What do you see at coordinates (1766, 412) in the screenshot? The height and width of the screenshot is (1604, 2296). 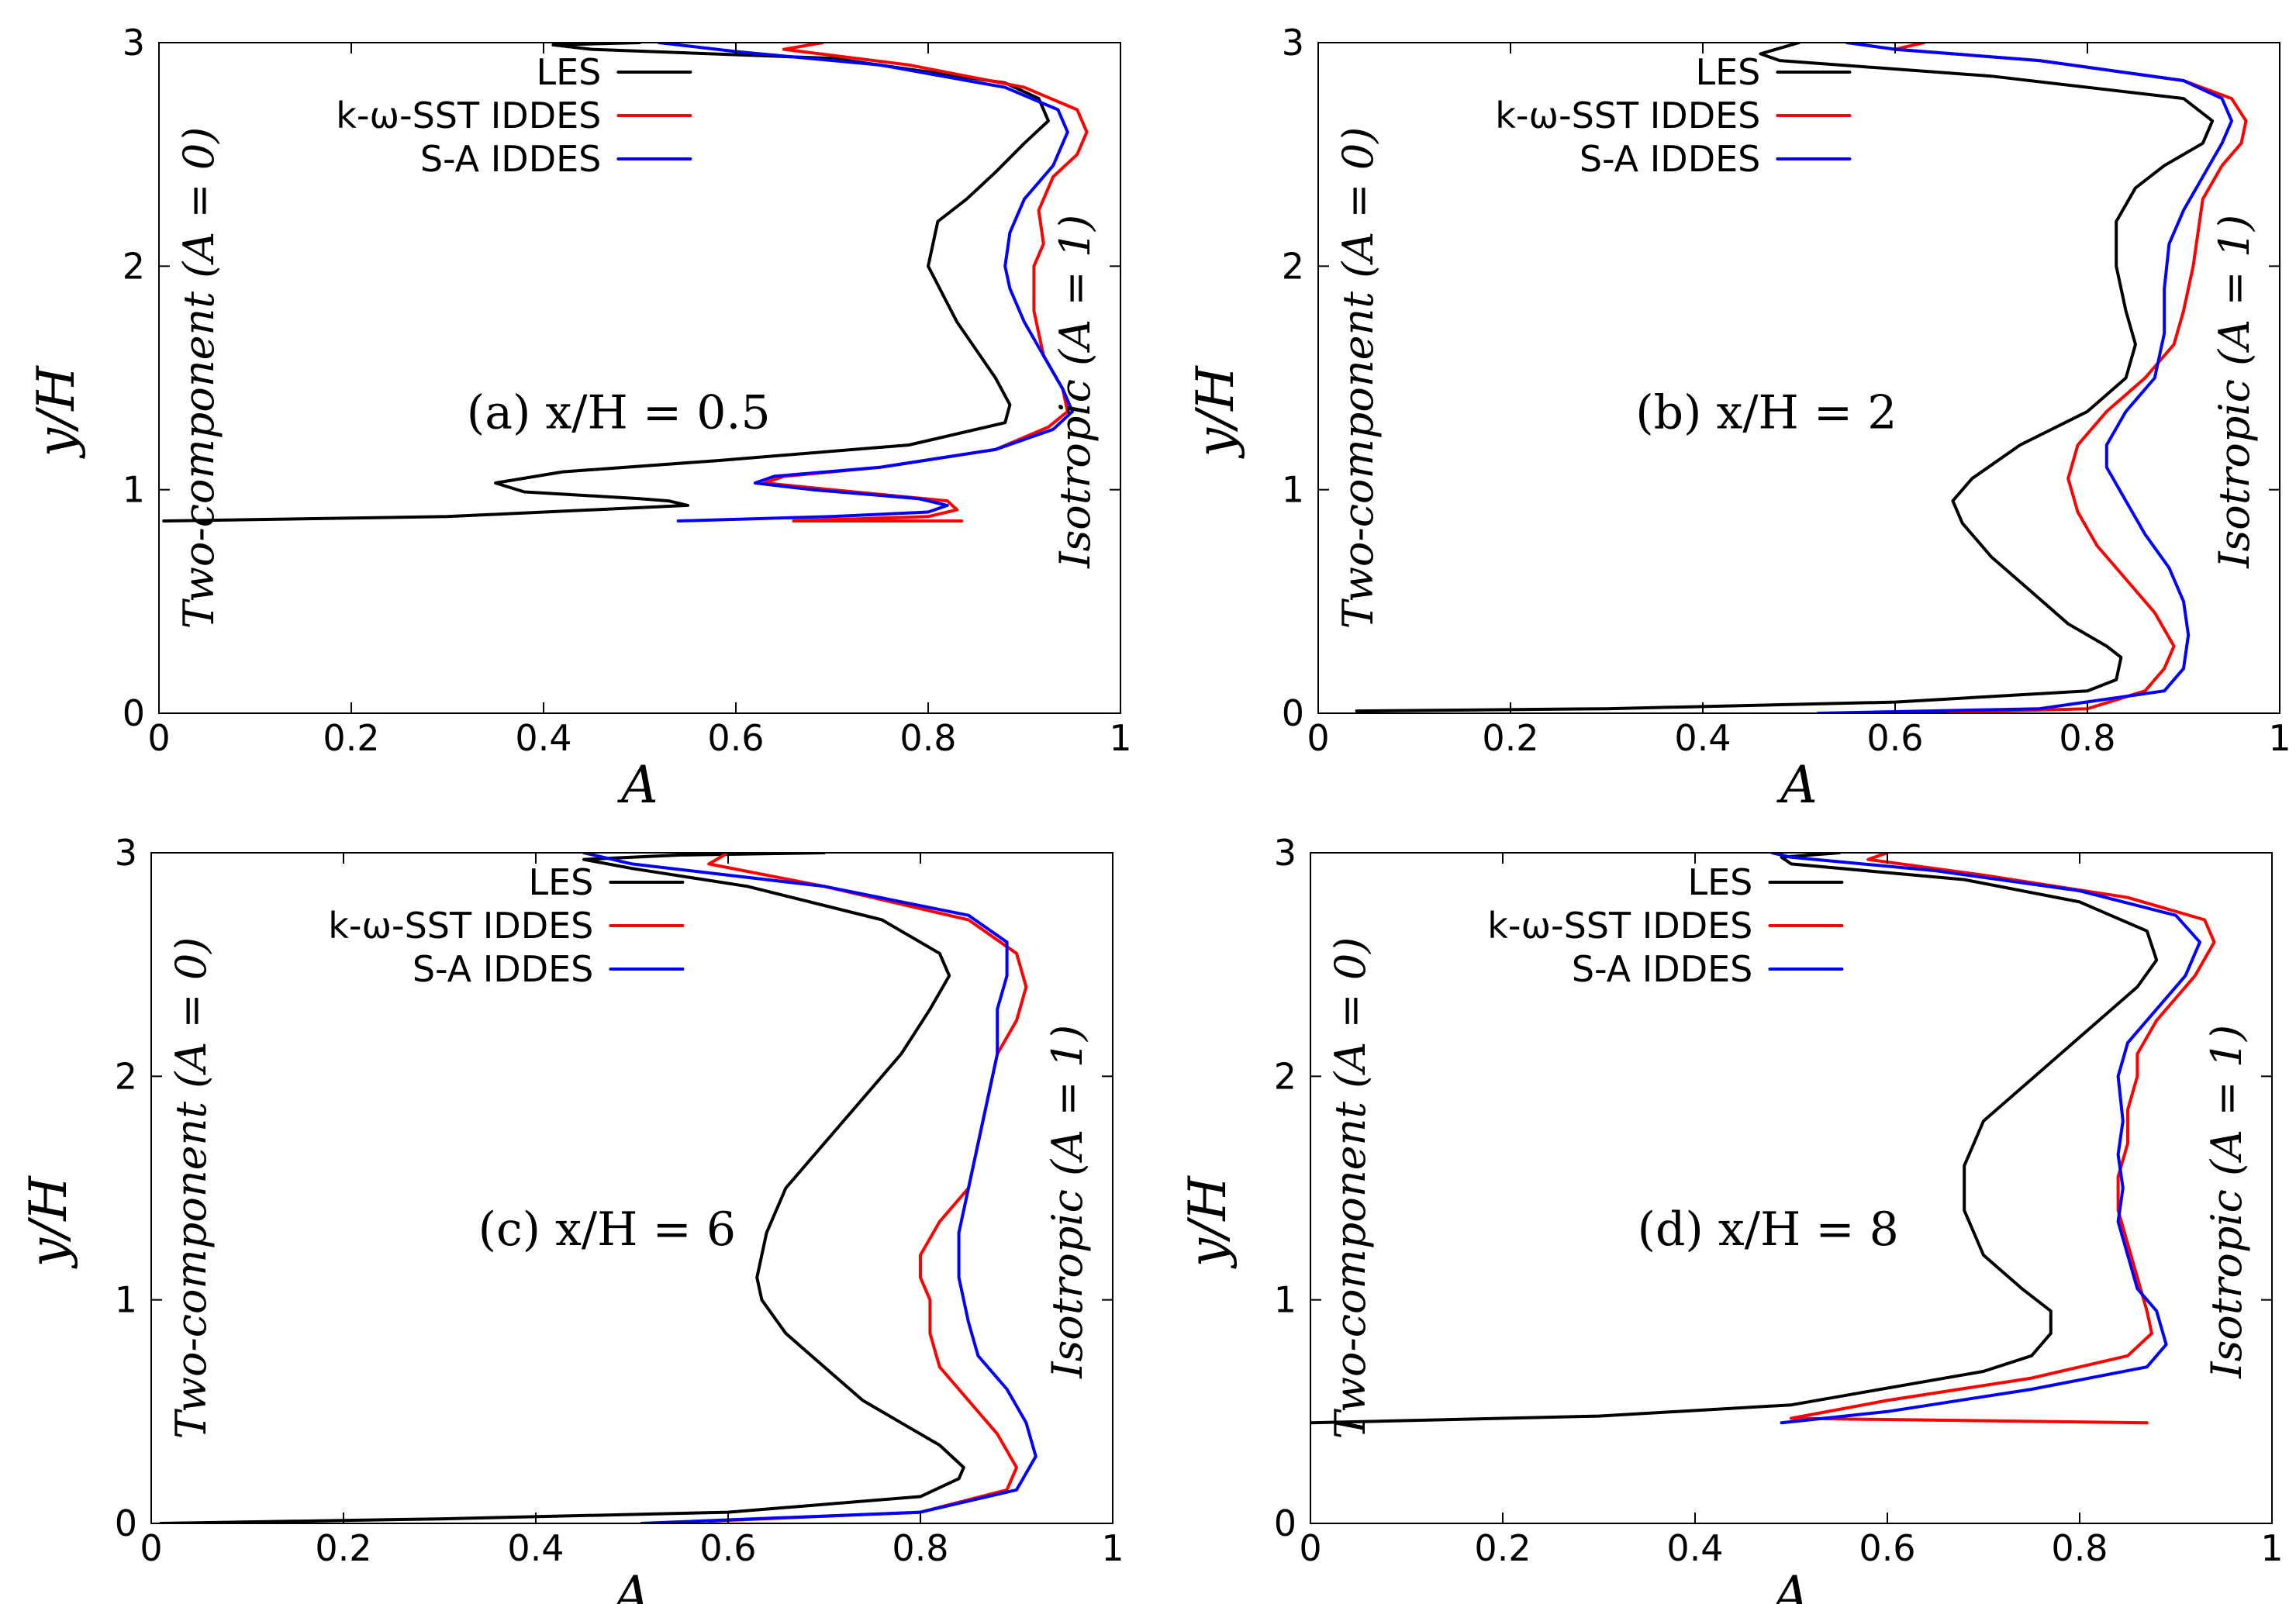 I see `panel-label: (b) x/H = 2` at bounding box center [1766, 412].